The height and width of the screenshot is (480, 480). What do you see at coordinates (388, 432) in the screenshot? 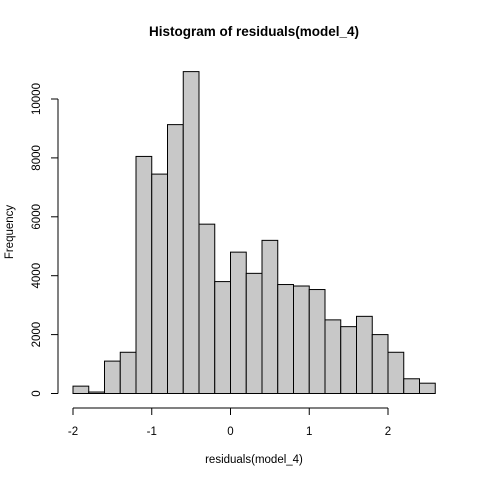
I see `x-tick-label: 2` at bounding box center [388, 432].